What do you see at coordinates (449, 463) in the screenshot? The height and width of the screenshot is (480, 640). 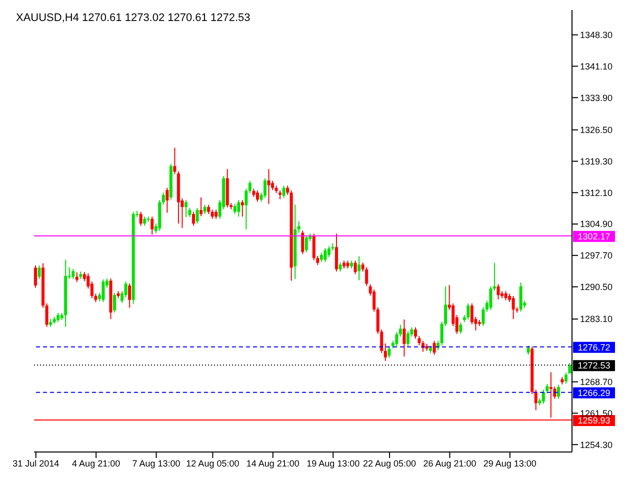 I see `x-tick-label: 26 Aug 21:00` at bounding box center [449, 463].